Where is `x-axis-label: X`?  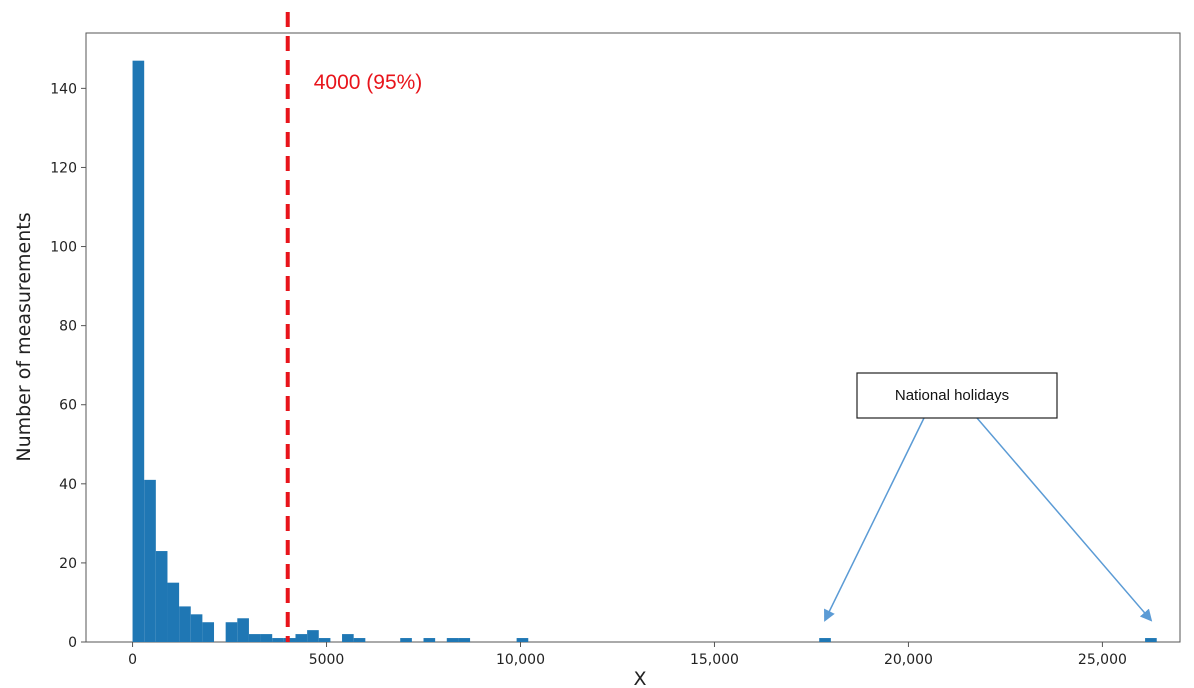
x-axis-label: X is located at coordinates (639, 678).